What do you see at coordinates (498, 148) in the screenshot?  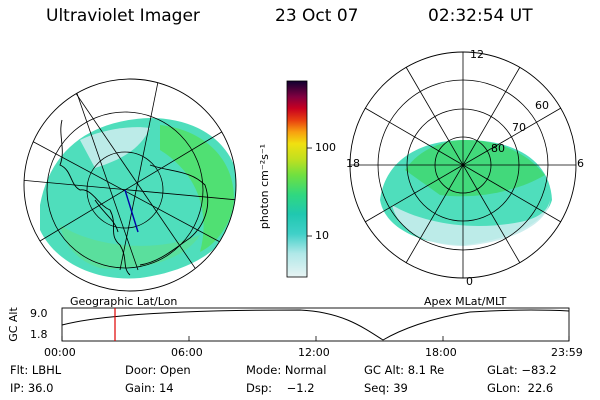 I see `mlat-label-80: 80` at bounding box center [498, 148].